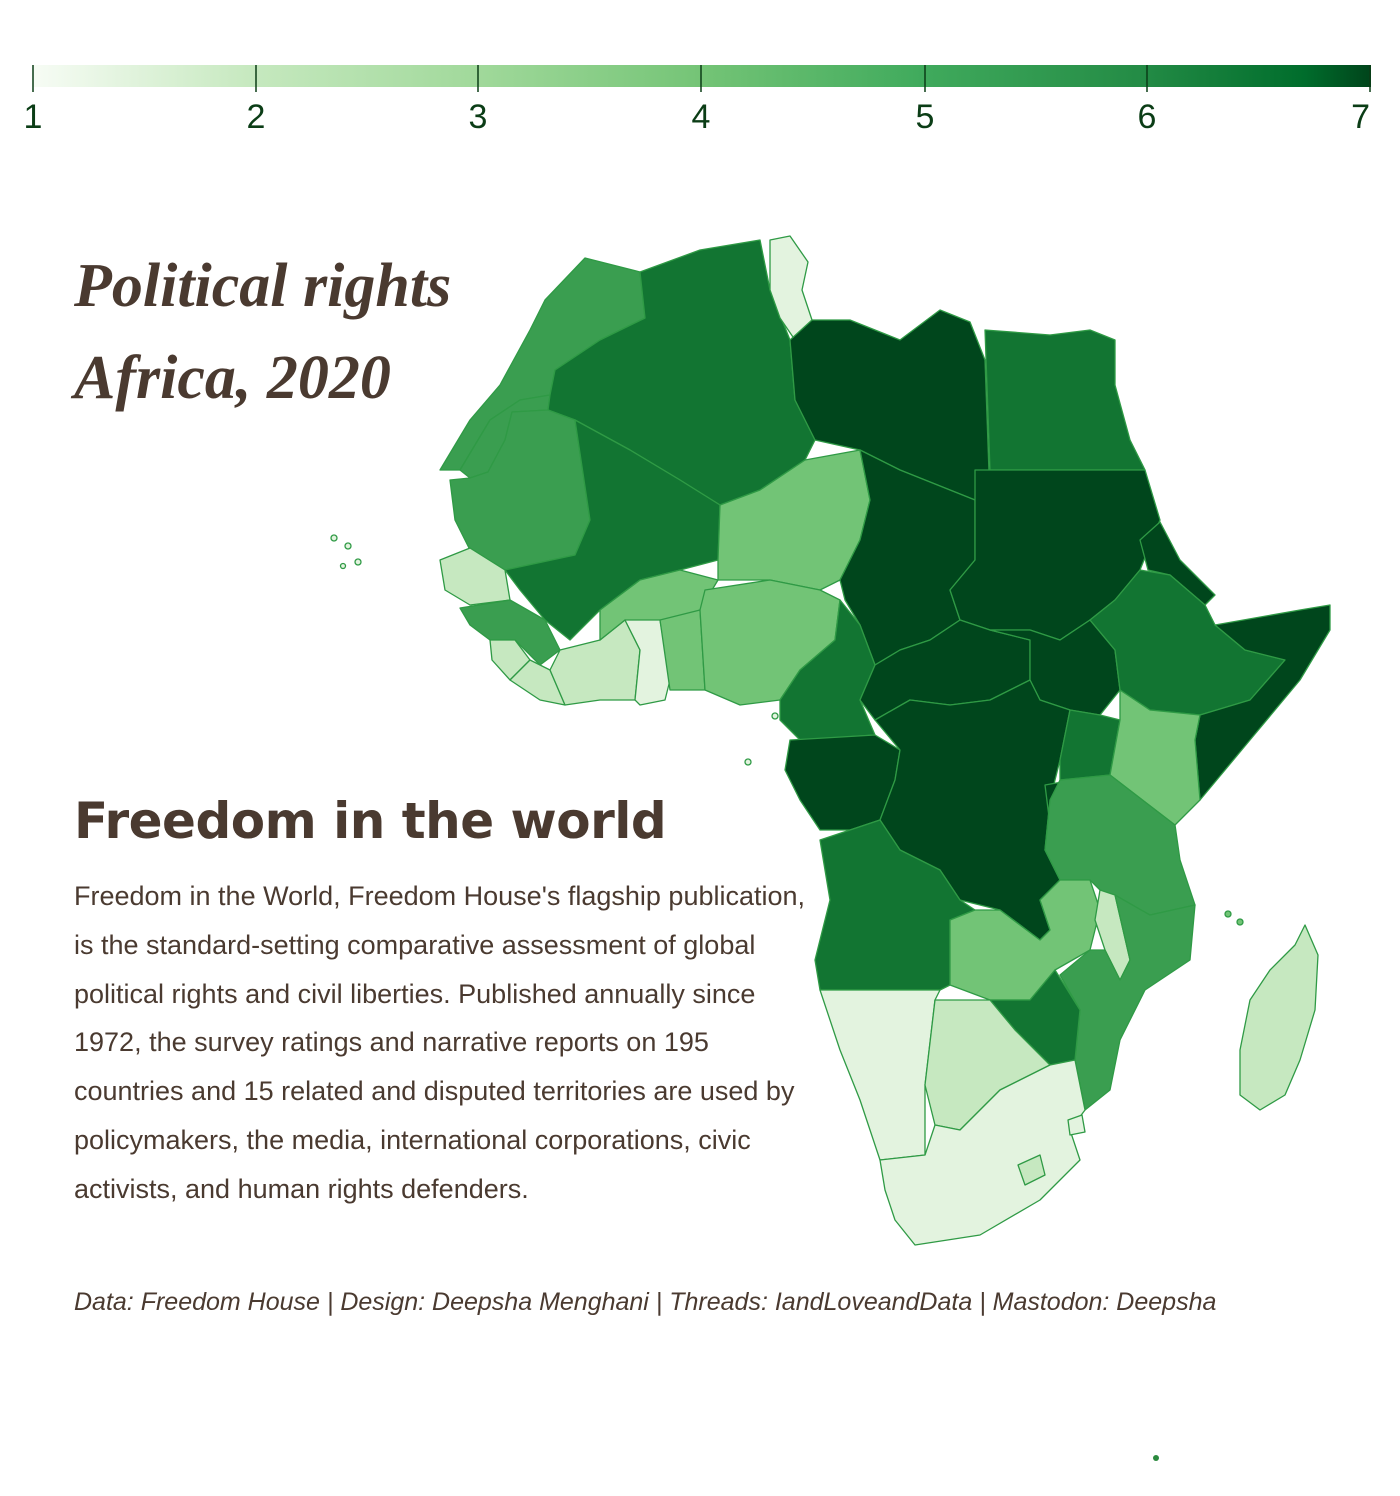 This screenshot has height=1496, width=1400. Describe the element at coordinates (232, 378) in the screenshot. I see `title-line-2: Africa, 2020` at that location.